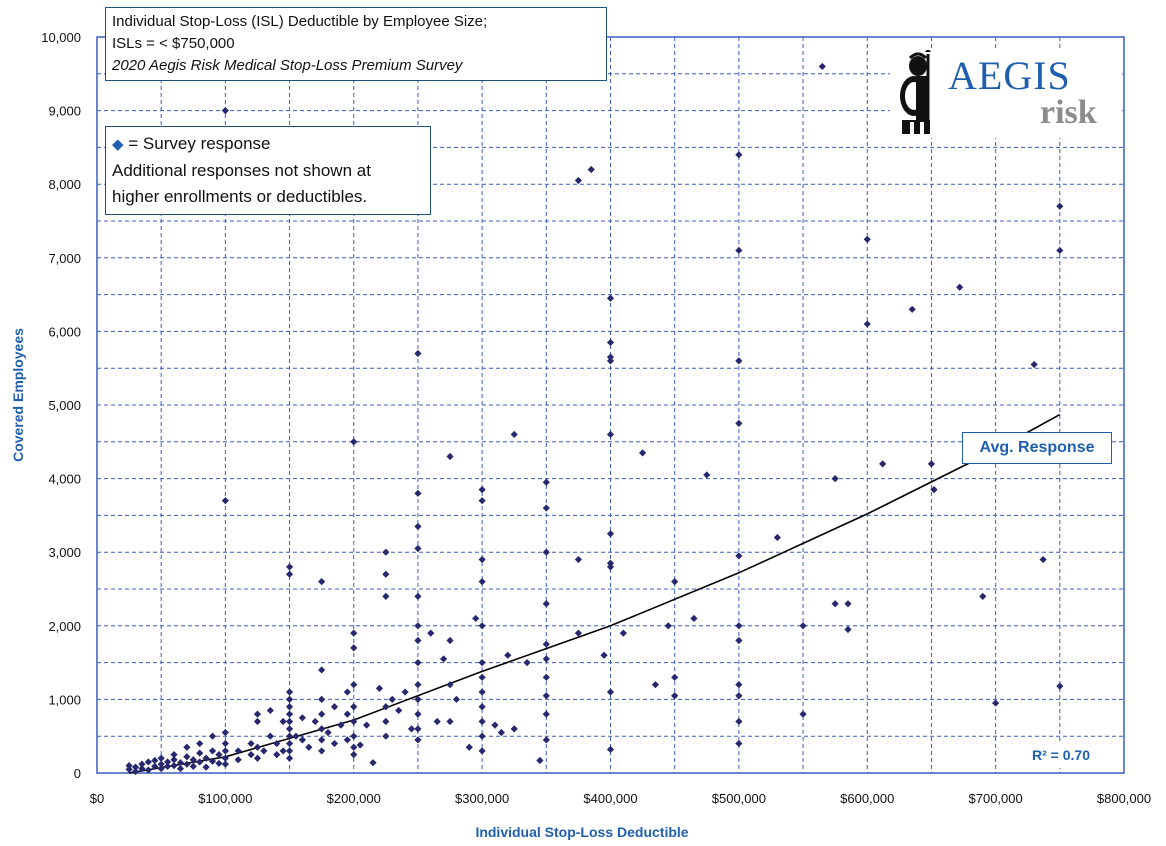 The image size is (1166, 846). Describe the element at coordinates (268, 144) in the screenshot. I see `legend-line1: ◆ = Survey response` at that location.